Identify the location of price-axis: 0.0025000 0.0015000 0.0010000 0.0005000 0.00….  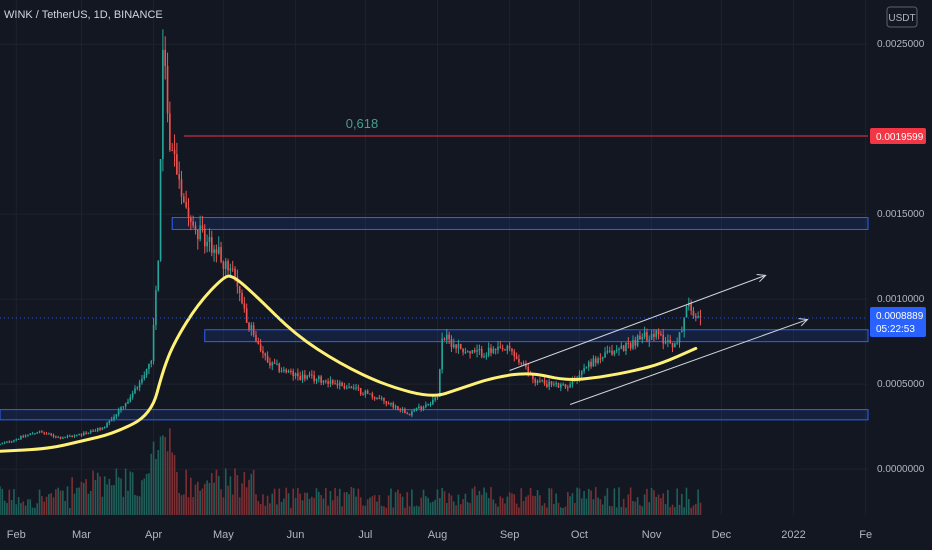
(898, 257).